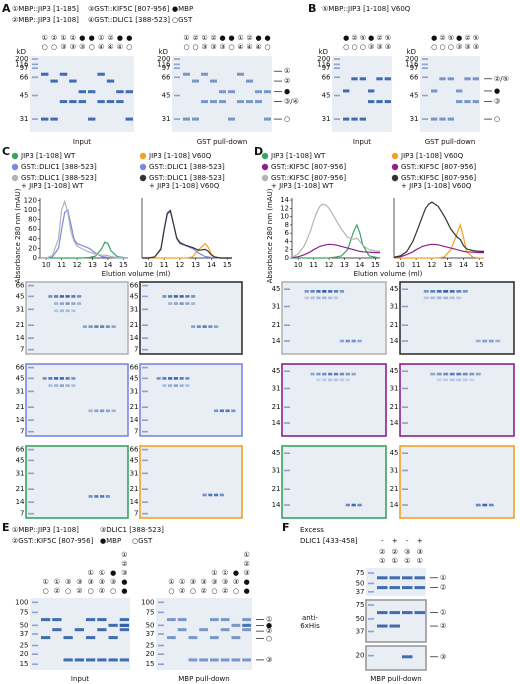 This screenshot has height=684, width=520. What do you see at coordinates (284, 217) in the screenshot?
I see `y-tick-label: 10` at bounding box center [284, 217].